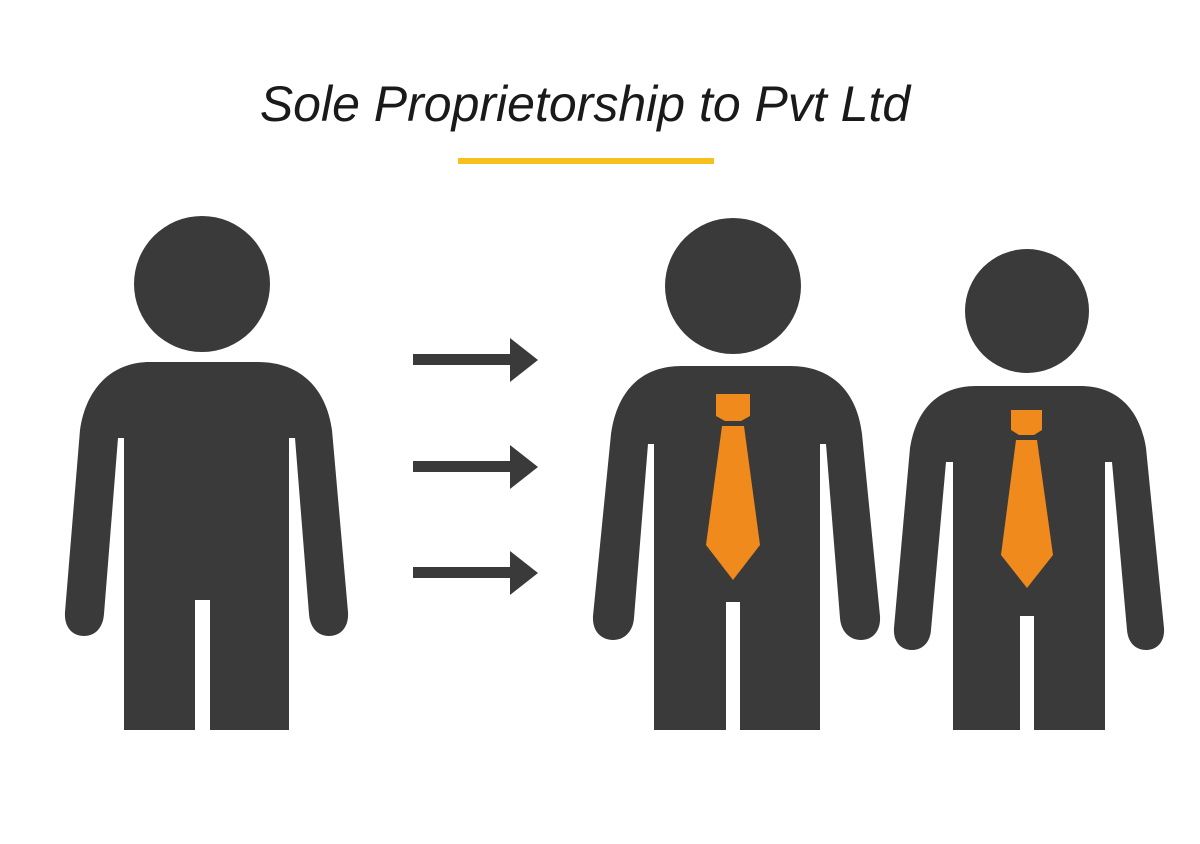 The width and height of the screenshot is (1200, 844). I want to click on person-head, so click(202, 284).